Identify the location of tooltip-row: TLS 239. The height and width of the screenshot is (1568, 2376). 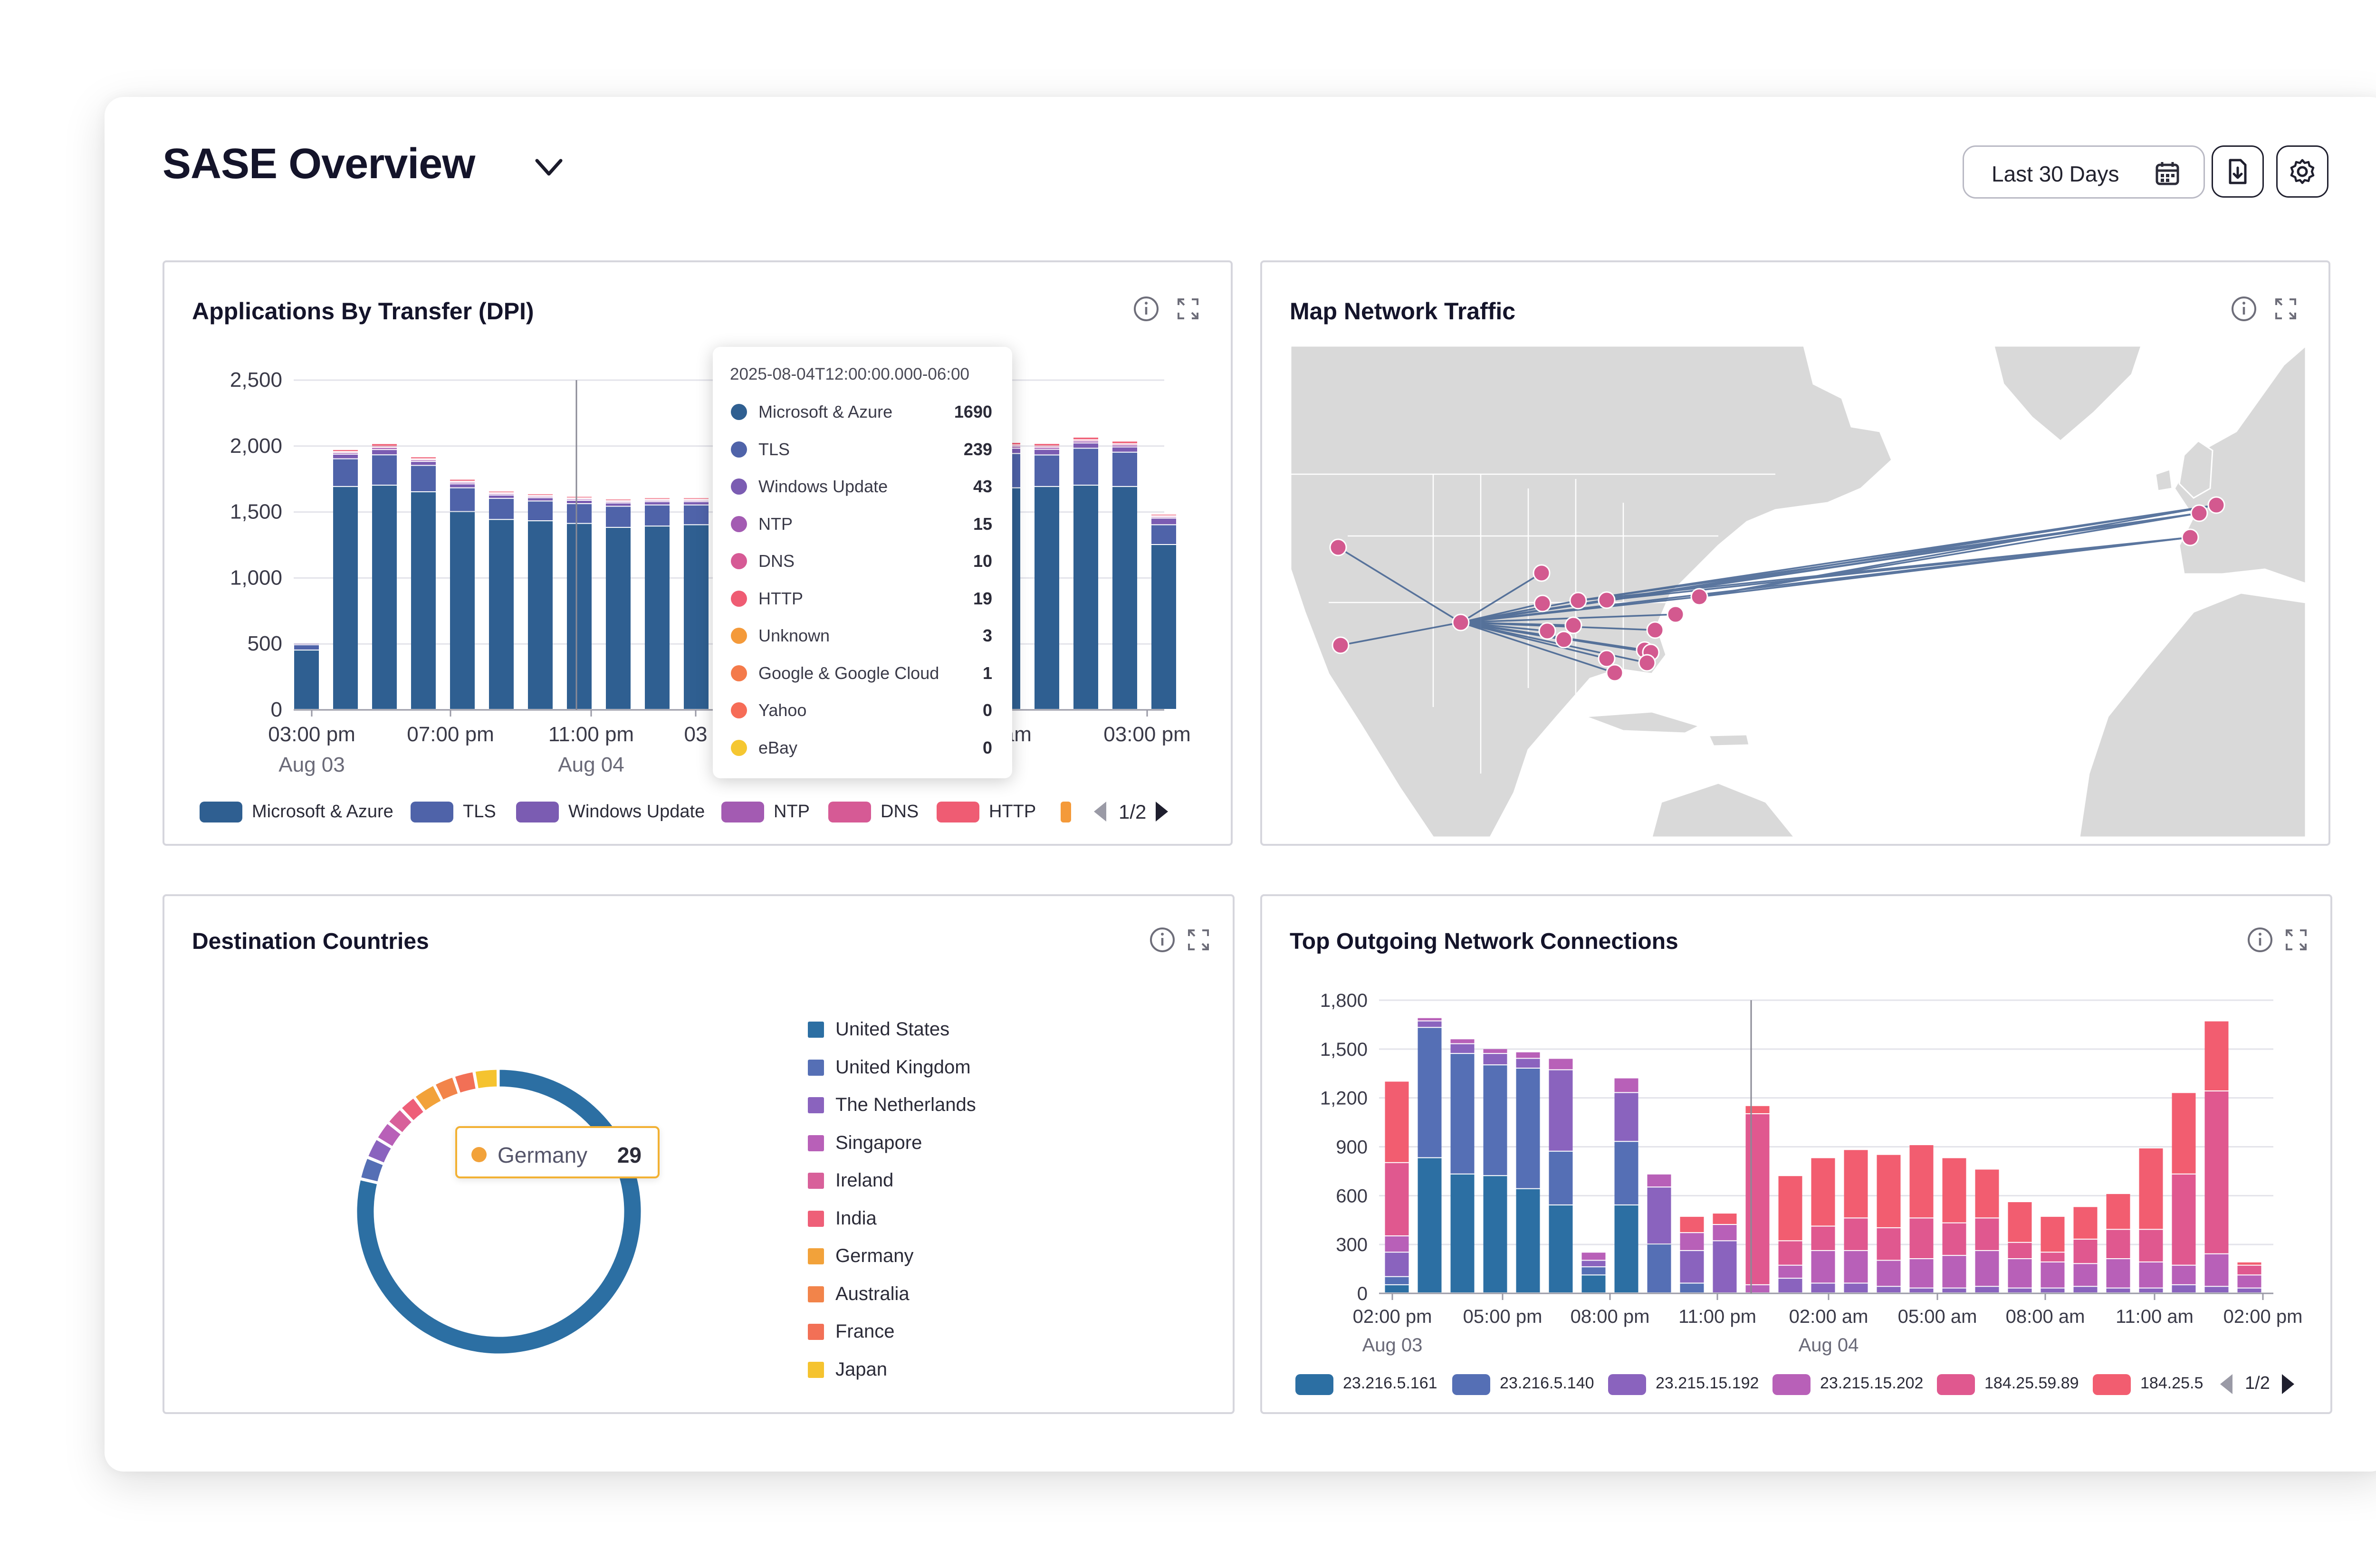
(861, 451).